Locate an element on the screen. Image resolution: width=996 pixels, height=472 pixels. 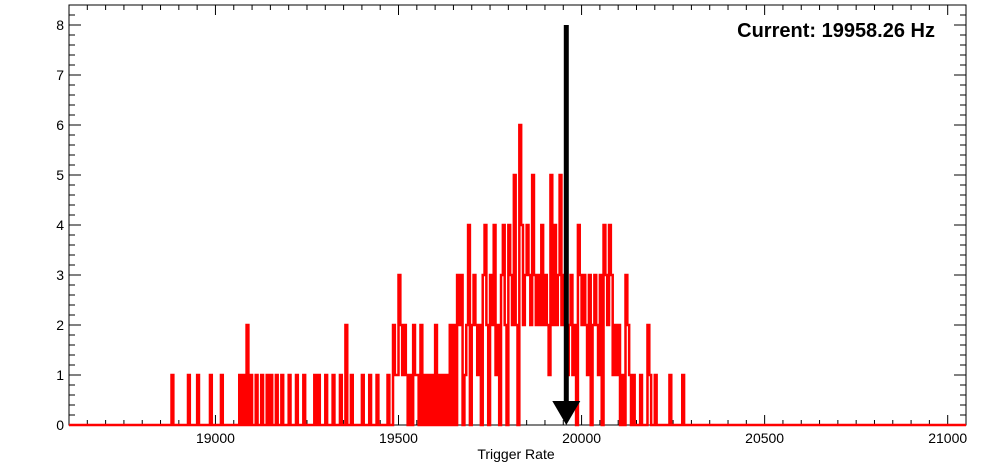
y-tick-label: 7 is located at coordinates (60, 75).